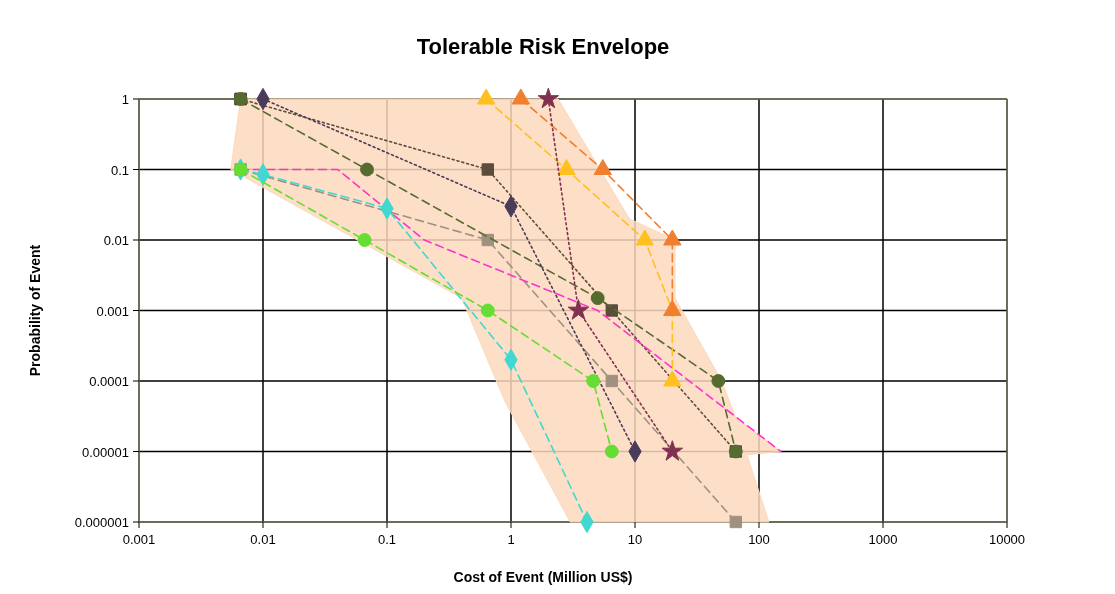  I want to click on y-tick-label: 0.001, so click(112, 311).